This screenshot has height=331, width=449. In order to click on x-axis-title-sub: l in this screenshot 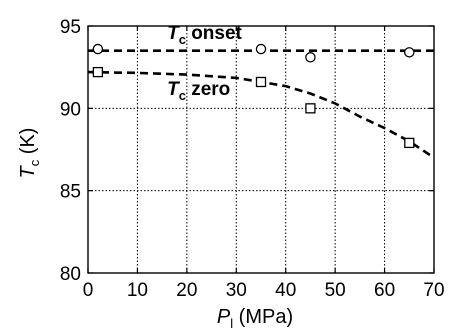, I will do `click(231, 323)`.